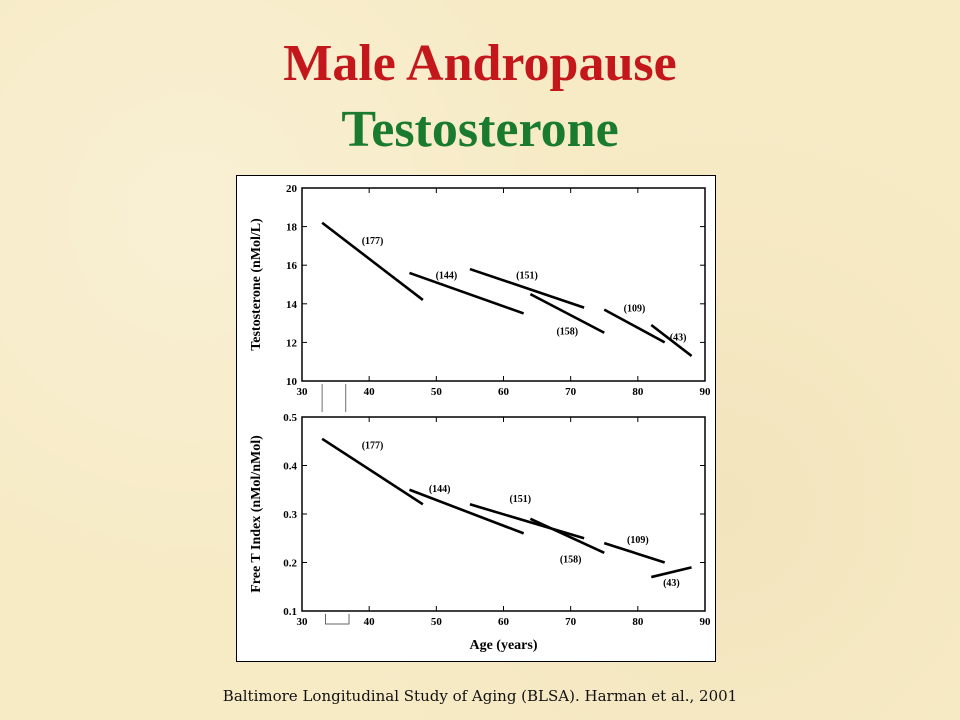  Describe the element at coordinates (373, 241) in the screenshot. I see `chart1-segment-label-0: (177)` at that location.